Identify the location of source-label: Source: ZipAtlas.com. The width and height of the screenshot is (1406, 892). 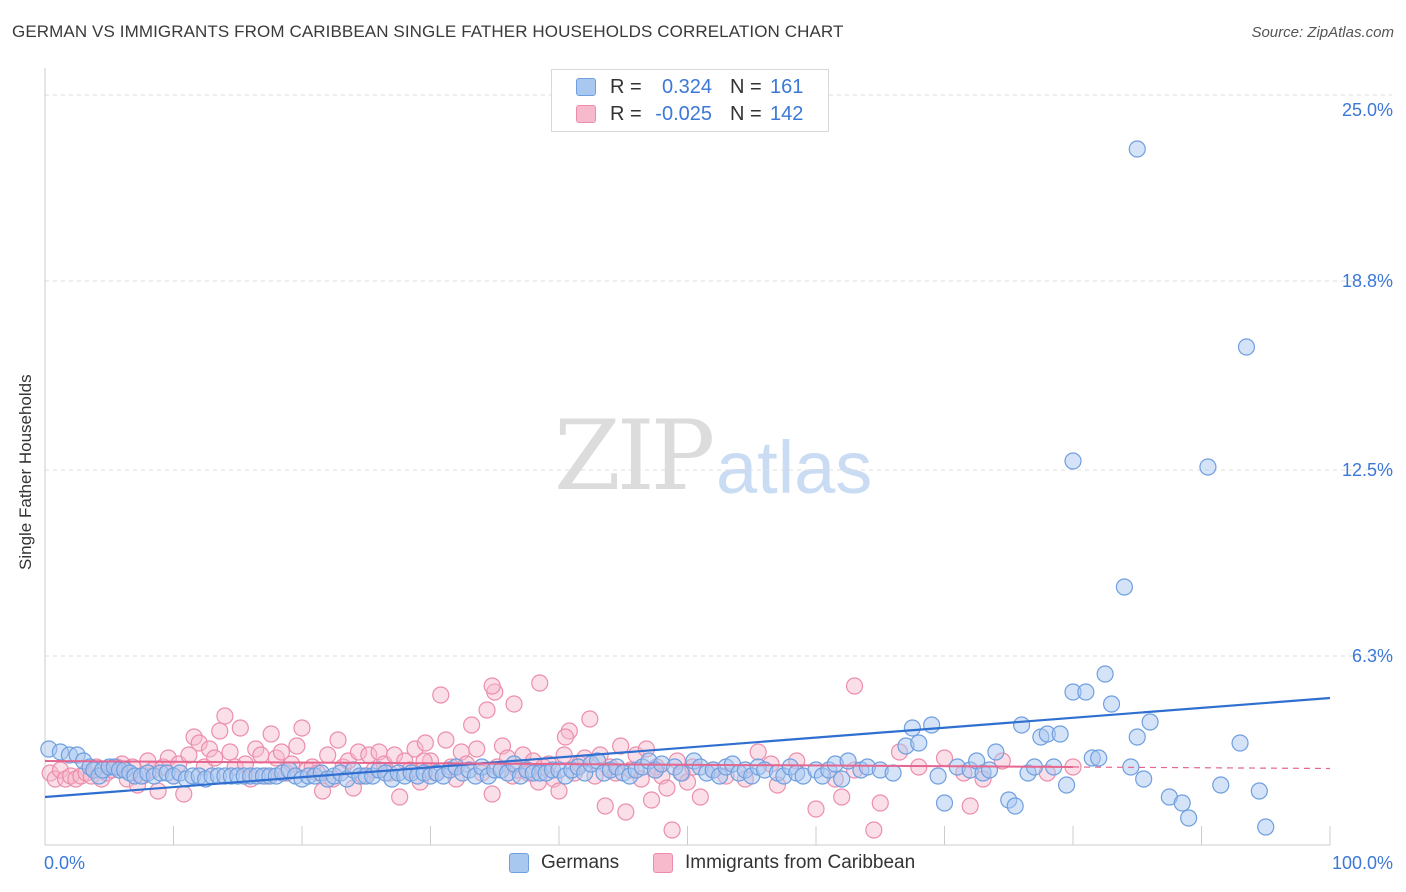
(1322, 32).